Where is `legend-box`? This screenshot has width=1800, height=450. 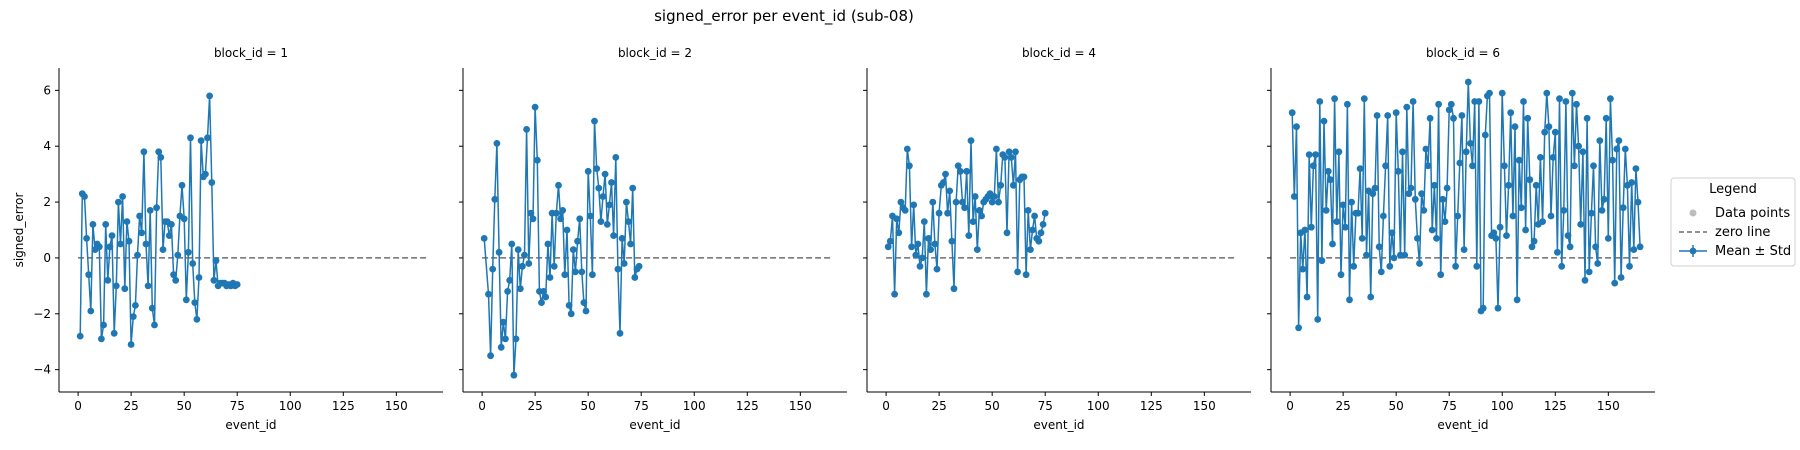 legend-box is located at coordinates (1733, 222).